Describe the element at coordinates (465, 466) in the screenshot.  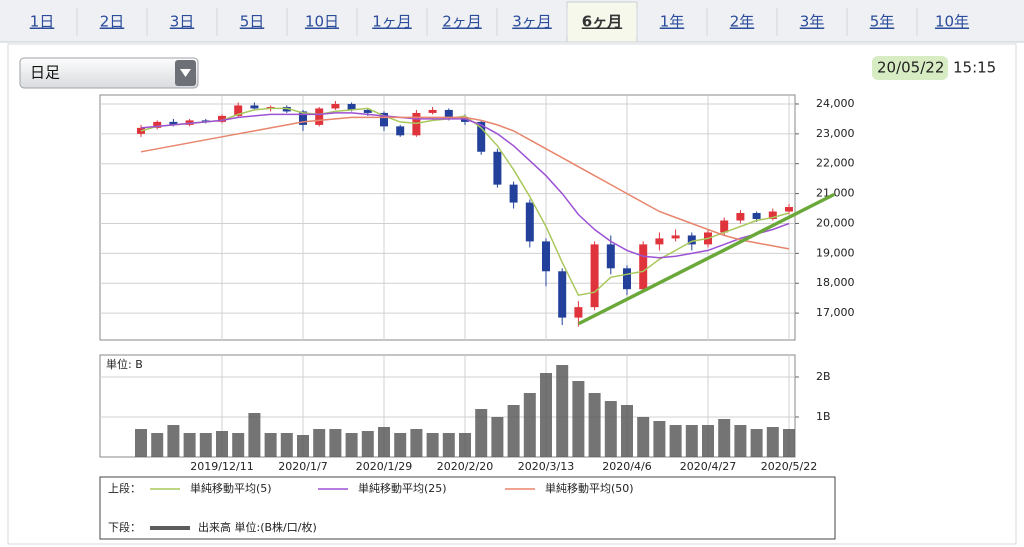
I see `x-tick-label: 2020/2/20` at that location.